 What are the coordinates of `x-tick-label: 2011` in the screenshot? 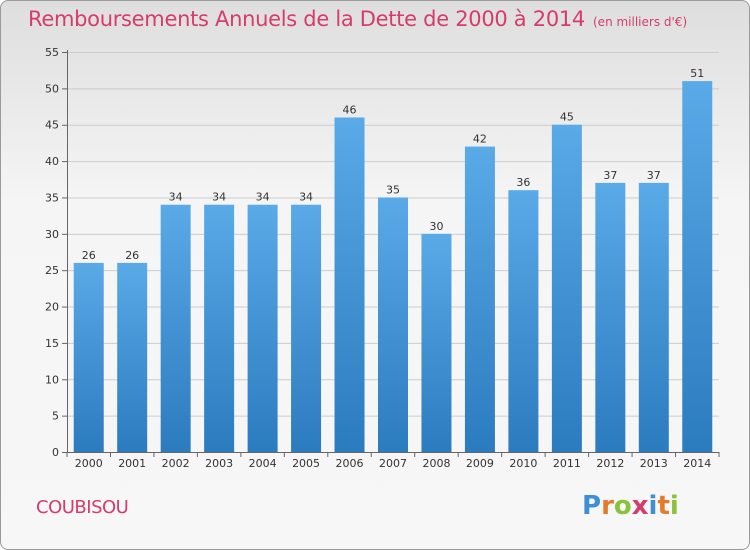 It's located at (567, 463).